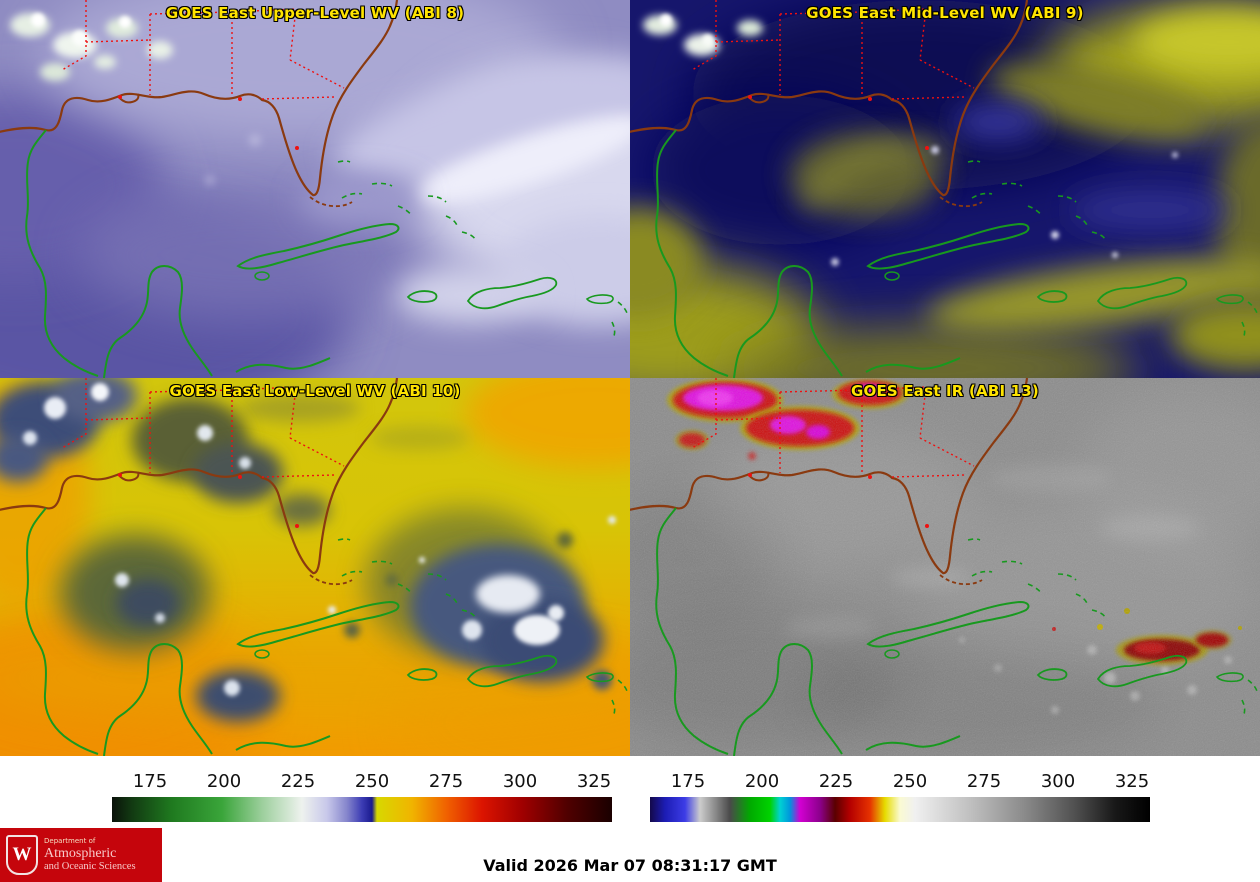  Describe the element at coordinates (945, 13) in the screenshot. I see `panel-title-abi9: GOES East Mid-Level WV (ABI 9)` at that location.